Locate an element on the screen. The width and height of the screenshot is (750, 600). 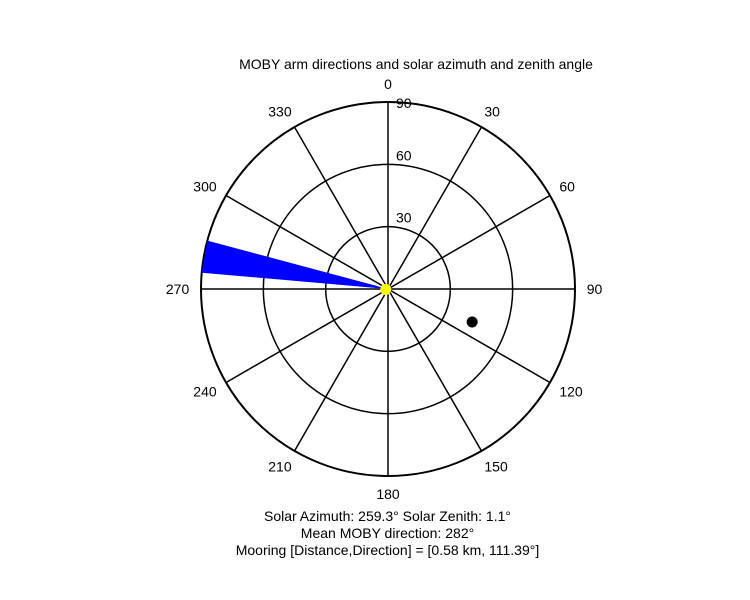
angle-label-150: 150 is located at coordinates (496, 466).